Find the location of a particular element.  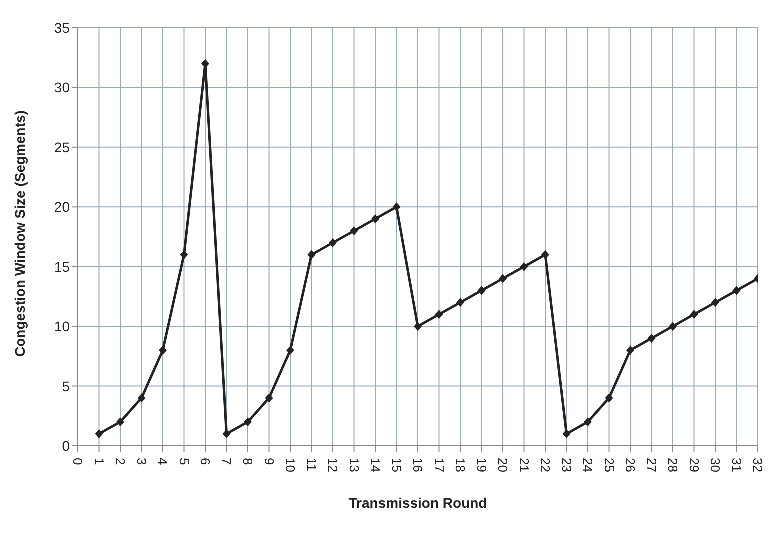

x-tick-label: 25 is located at coordinates (609, 465).